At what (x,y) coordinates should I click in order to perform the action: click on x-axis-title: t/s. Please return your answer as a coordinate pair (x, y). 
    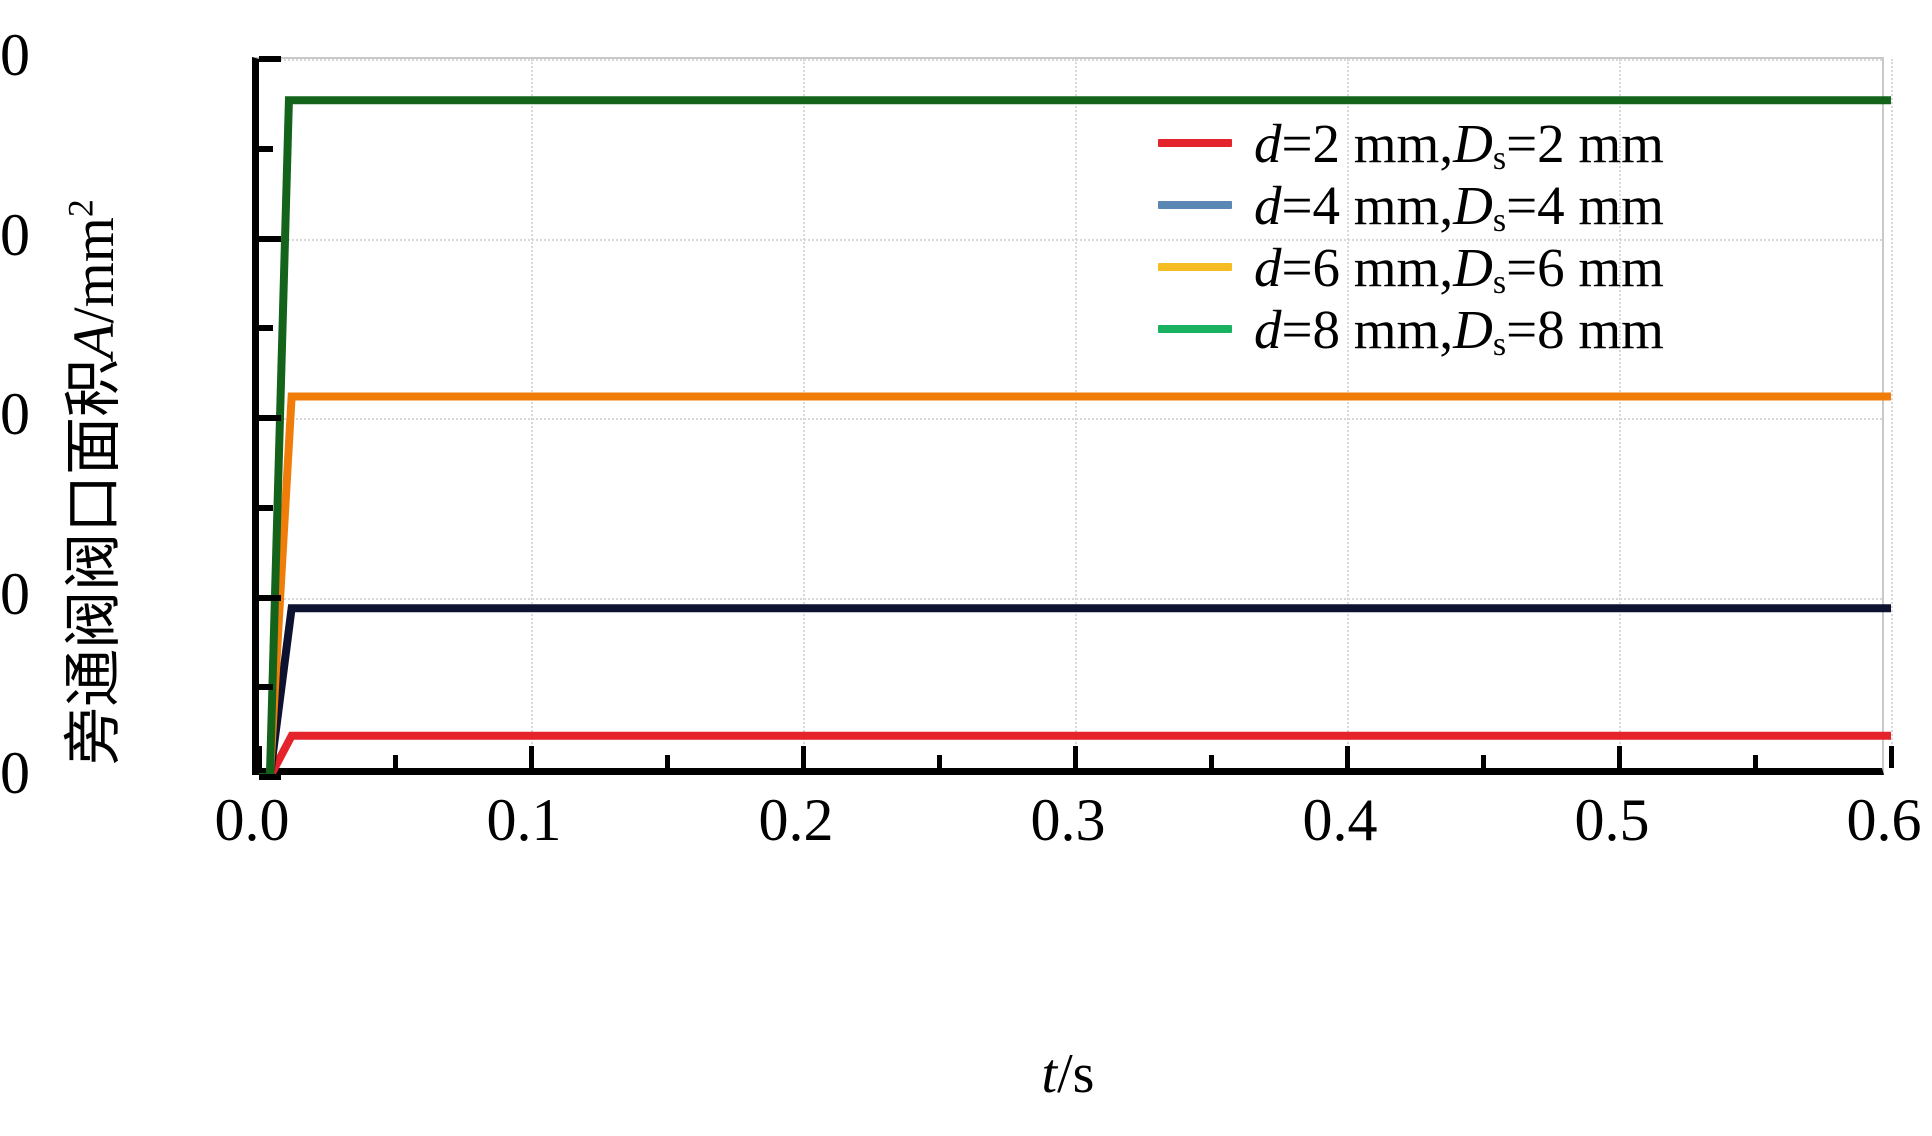
    Looking at the image, I should click on (1068, 1074).